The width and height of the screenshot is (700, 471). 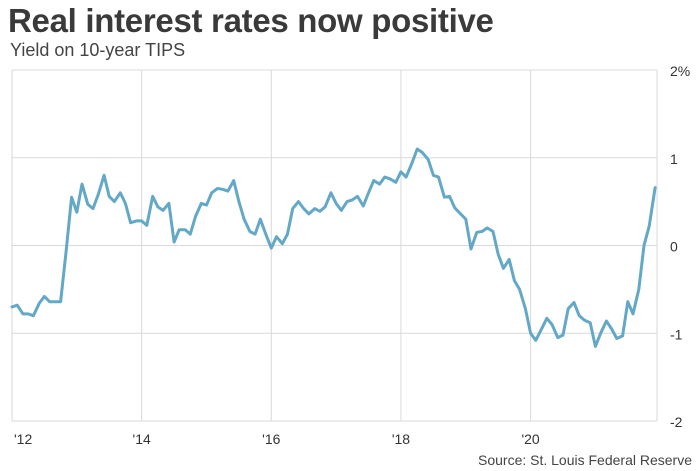 I want to click on x-tick-label: '16, so click(x=271, y=439).